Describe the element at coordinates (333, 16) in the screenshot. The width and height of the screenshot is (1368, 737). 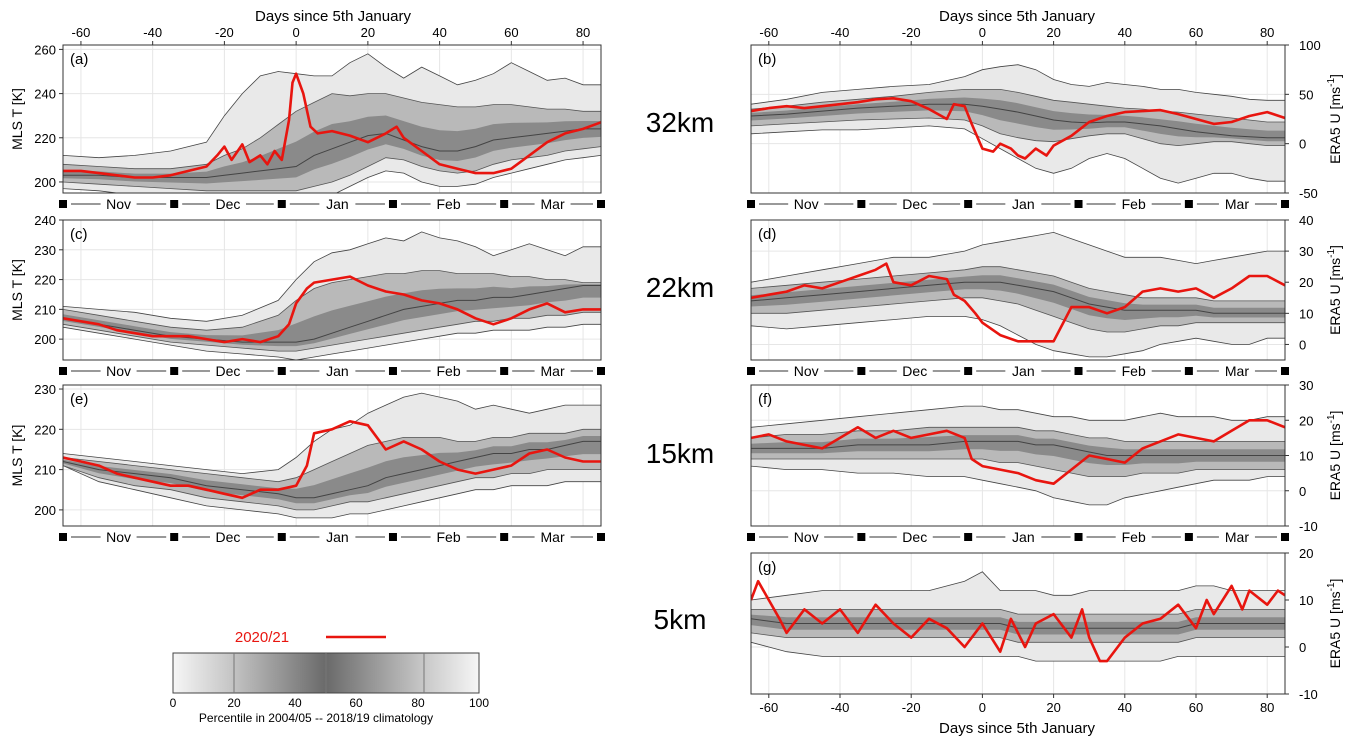
I see `top-axis-title-left: Days since 5th January` at that location.